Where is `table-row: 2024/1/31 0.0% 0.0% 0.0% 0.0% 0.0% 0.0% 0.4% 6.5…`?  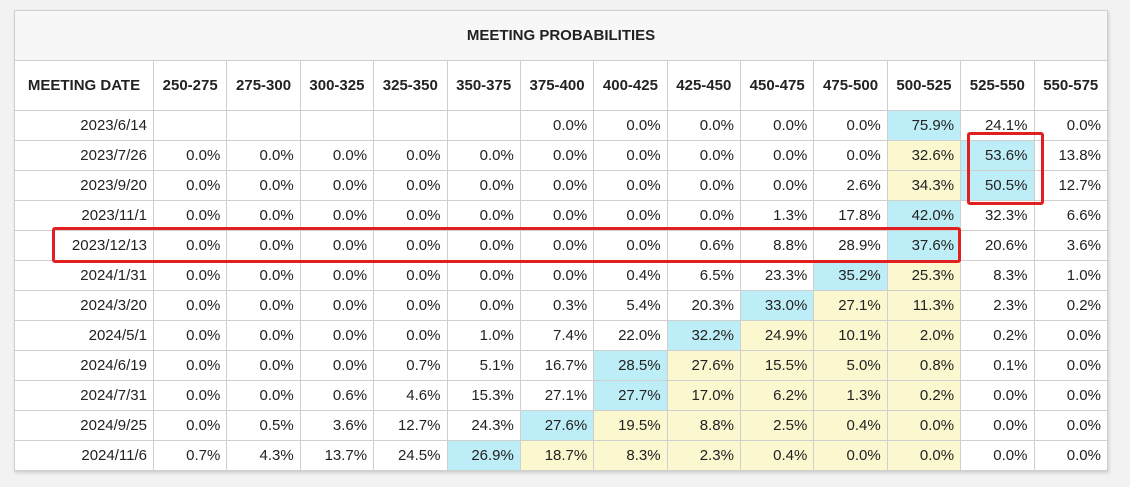
table-row: 2024/1/31 0.0% 0.0% 0.0% 0.0% 0.0% 0.0% 0.4% 6.5… is located at coordinates (561, 275).